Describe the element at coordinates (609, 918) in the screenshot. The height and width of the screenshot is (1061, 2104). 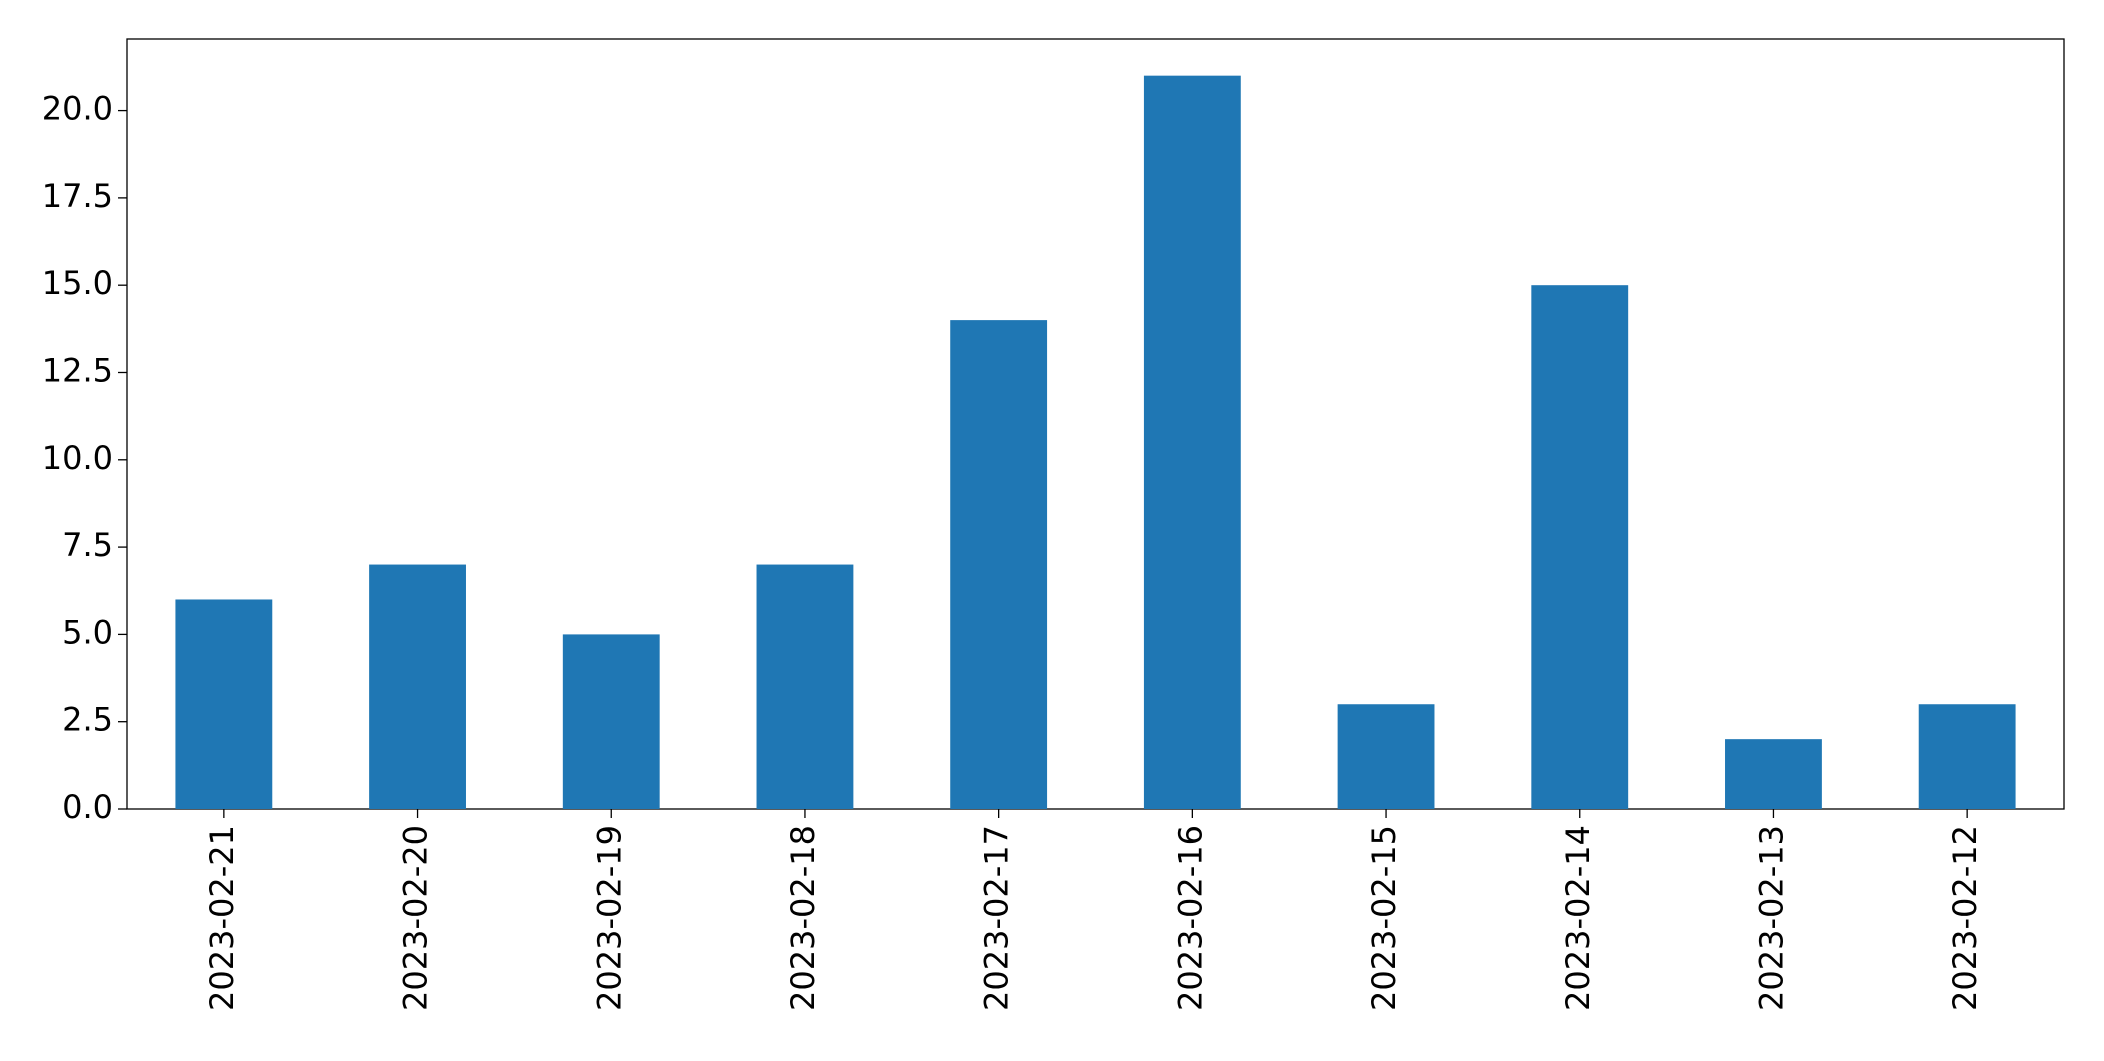
I see `x-tick-label: 2023-02-19` at that location.